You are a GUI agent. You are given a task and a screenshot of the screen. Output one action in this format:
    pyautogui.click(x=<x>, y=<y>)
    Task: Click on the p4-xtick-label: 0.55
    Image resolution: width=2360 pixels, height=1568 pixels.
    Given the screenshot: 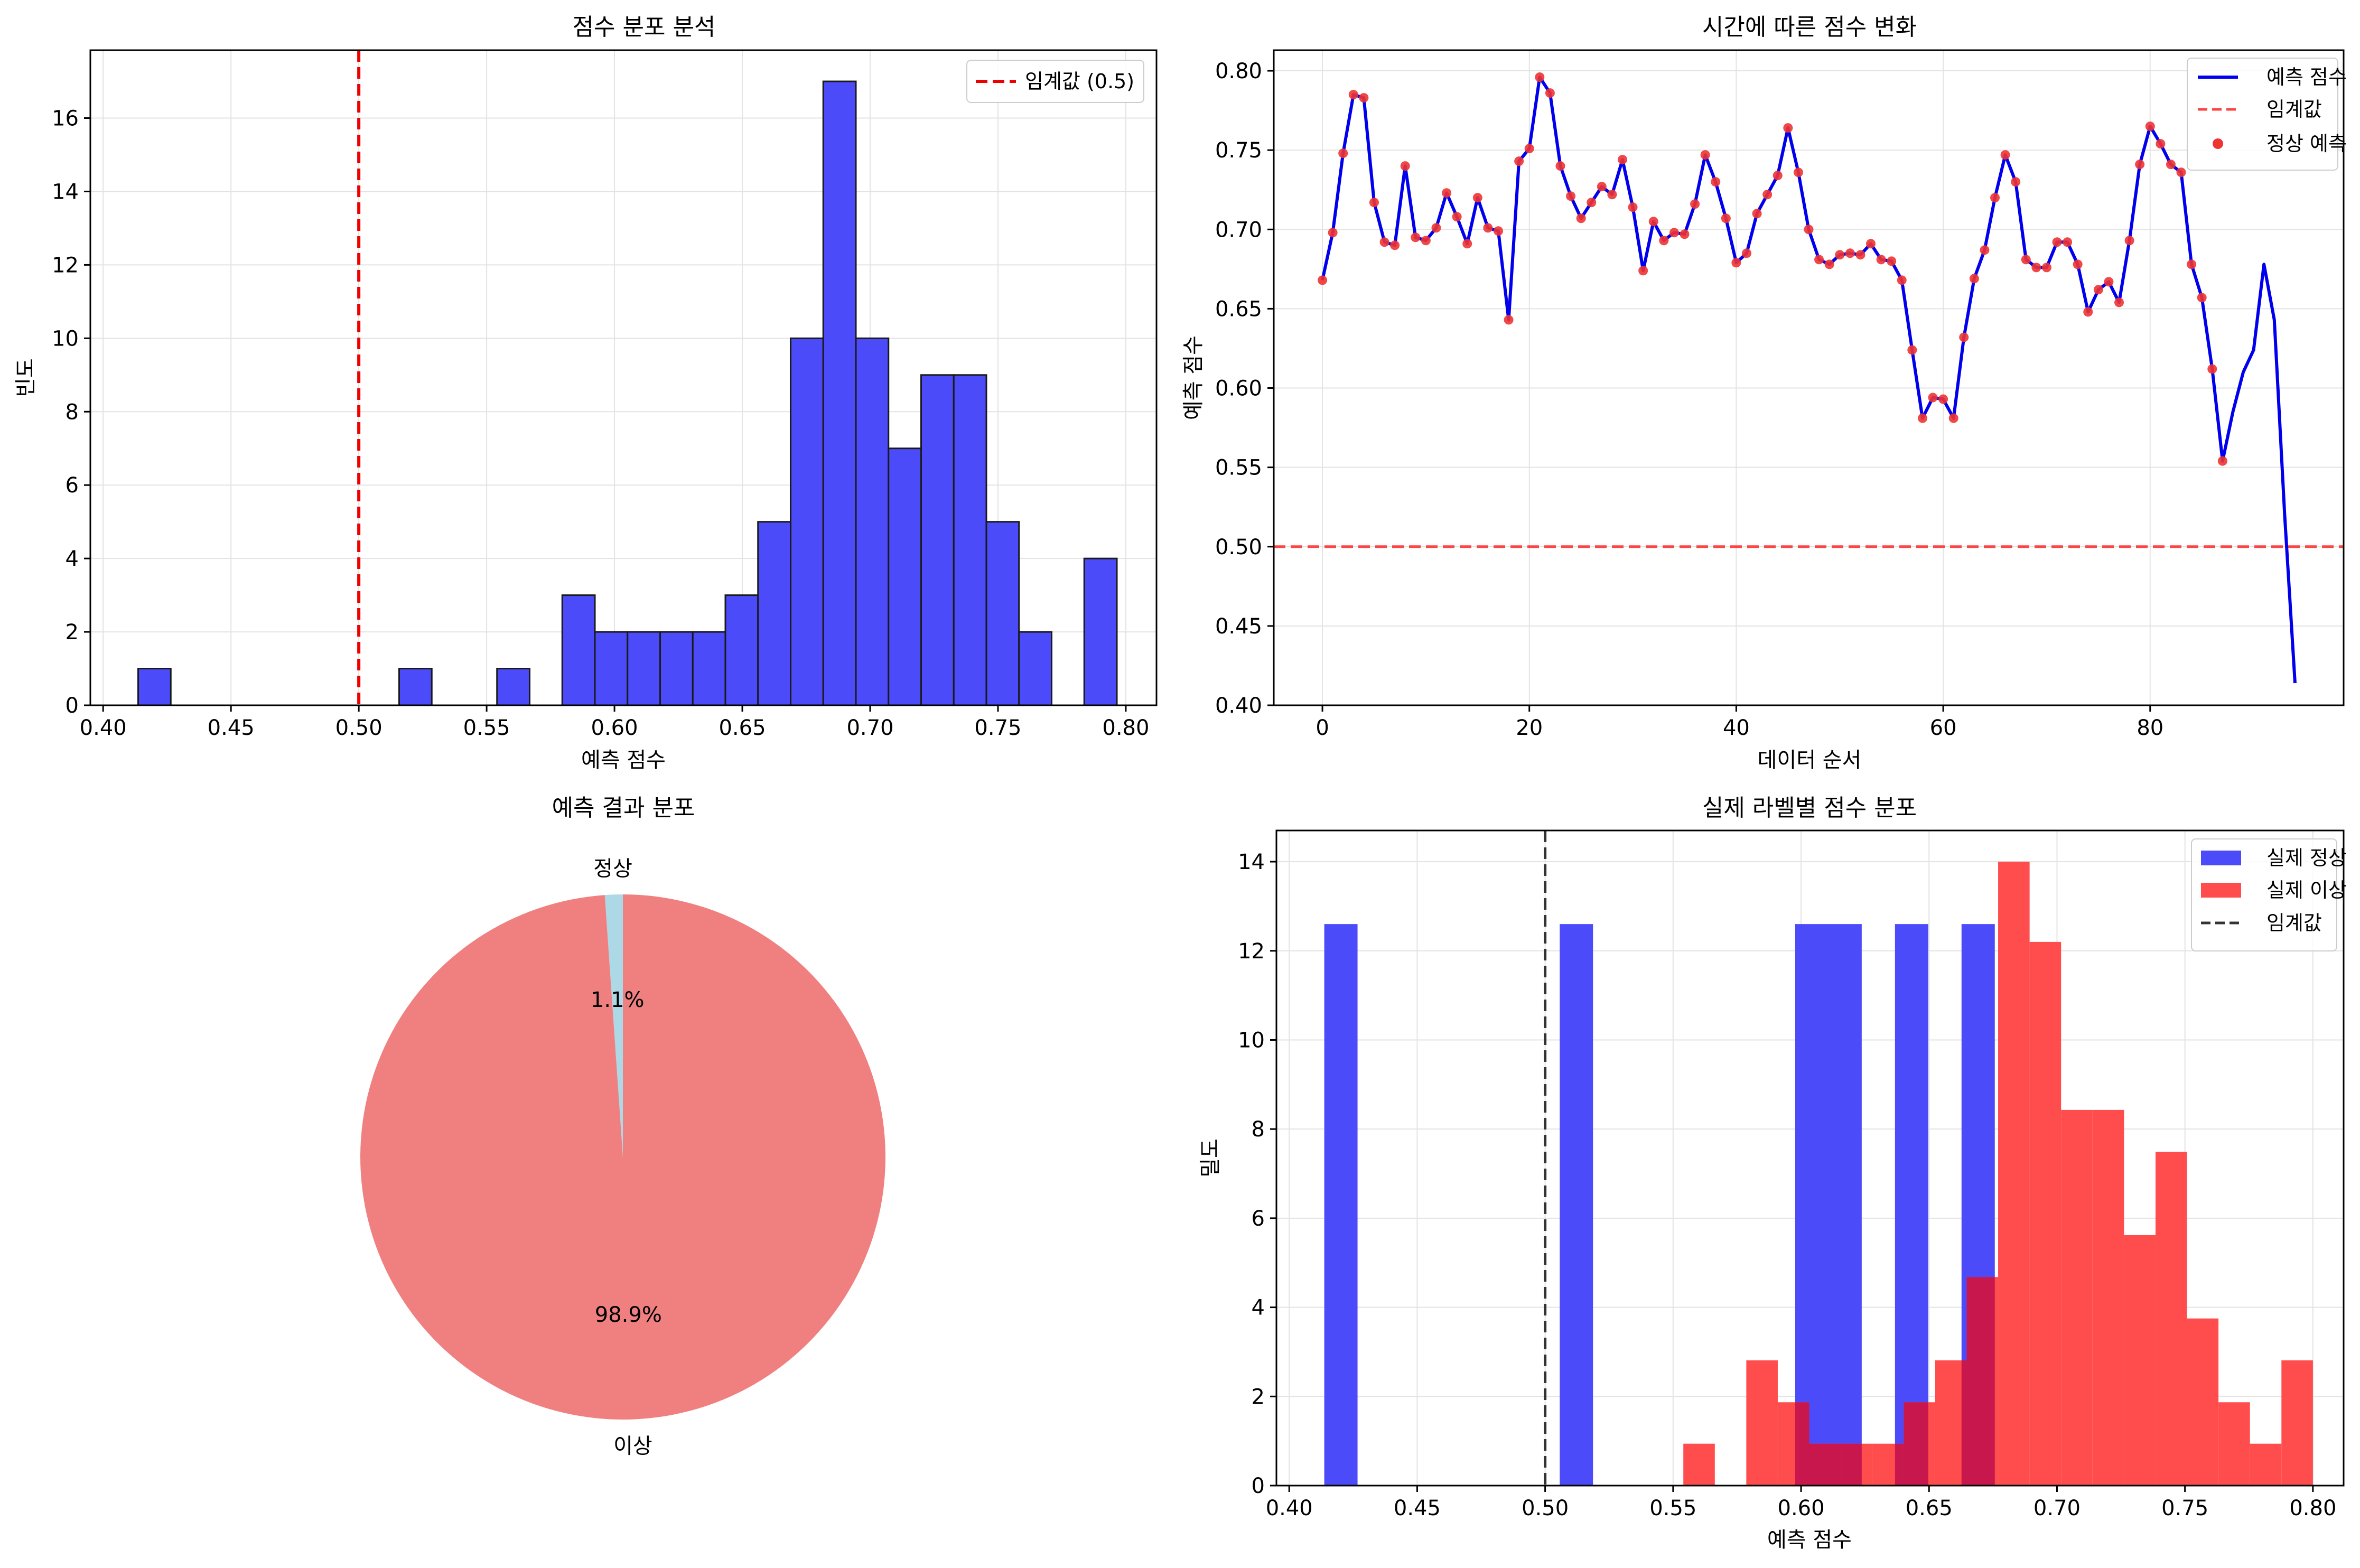 What is the action you would take?
    pyautogui.click(x=1672, y=1508)
    